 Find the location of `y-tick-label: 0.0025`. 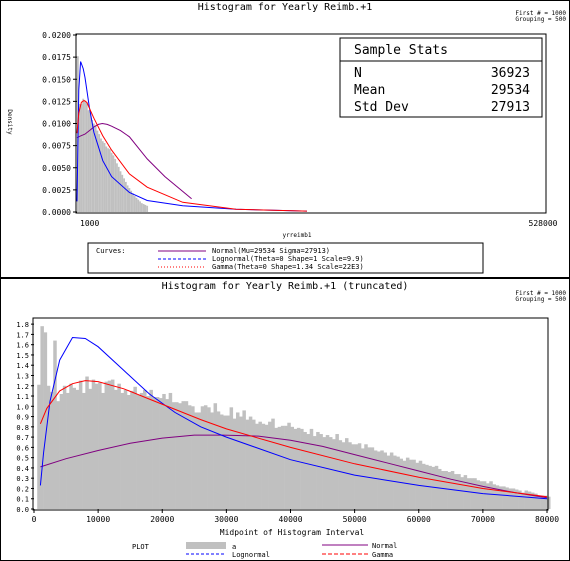

y-tick-label: 0.0025 is located at coordinates (56, 190).